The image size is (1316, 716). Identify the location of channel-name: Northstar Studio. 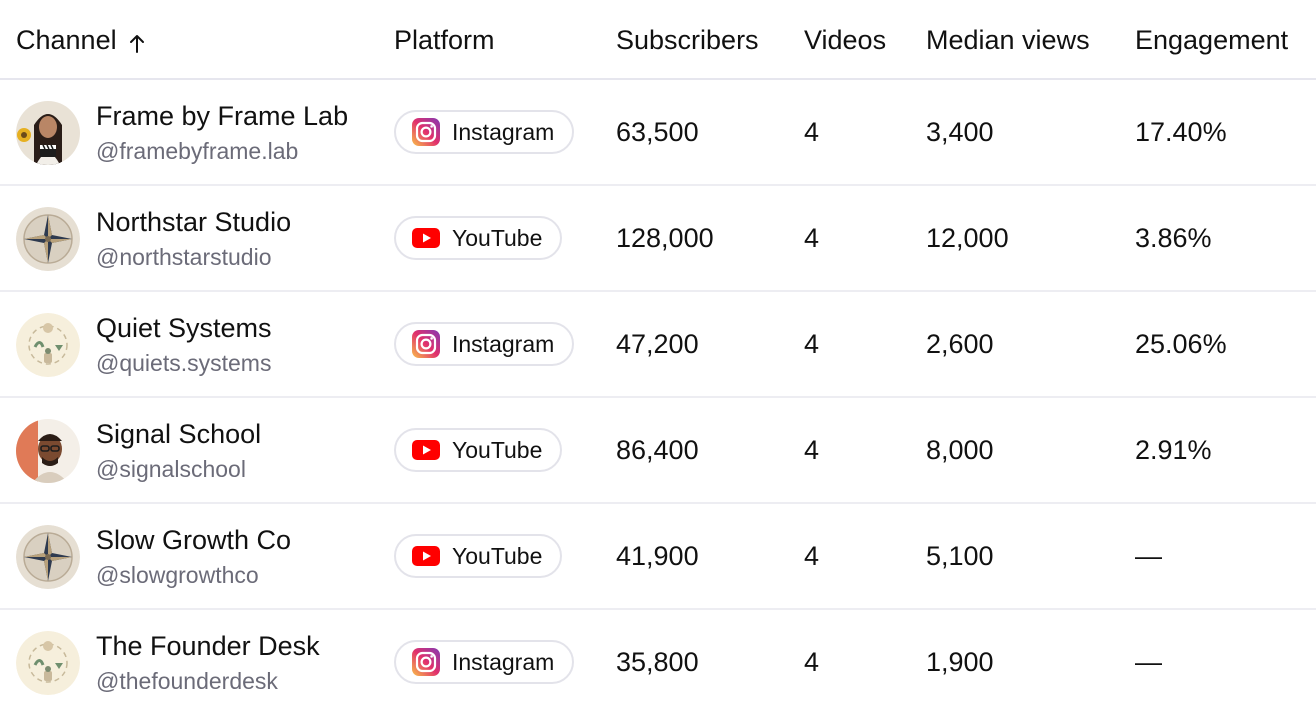
(194, 222).